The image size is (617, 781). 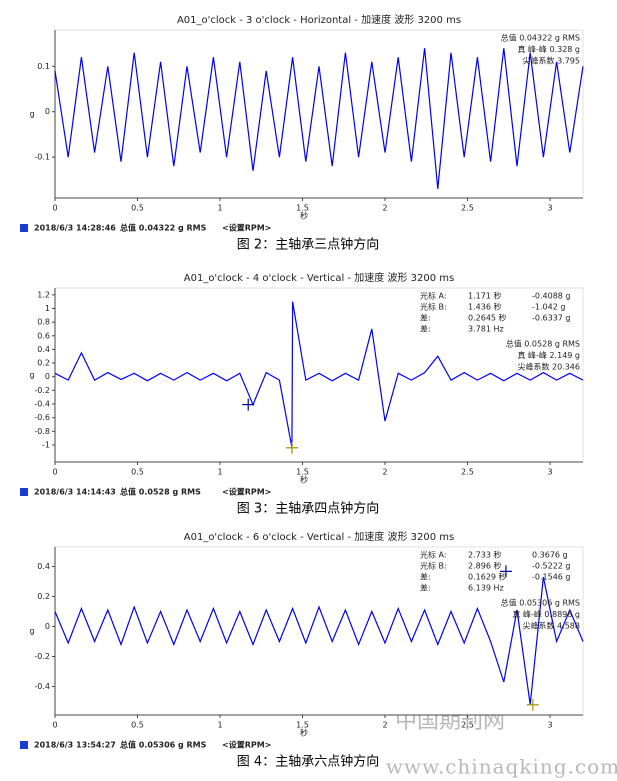 What do you see at coordinates (551, 296) in the screenshot?
I see `cursor-y: -0.4088 g` at bounding box center [551, 296].